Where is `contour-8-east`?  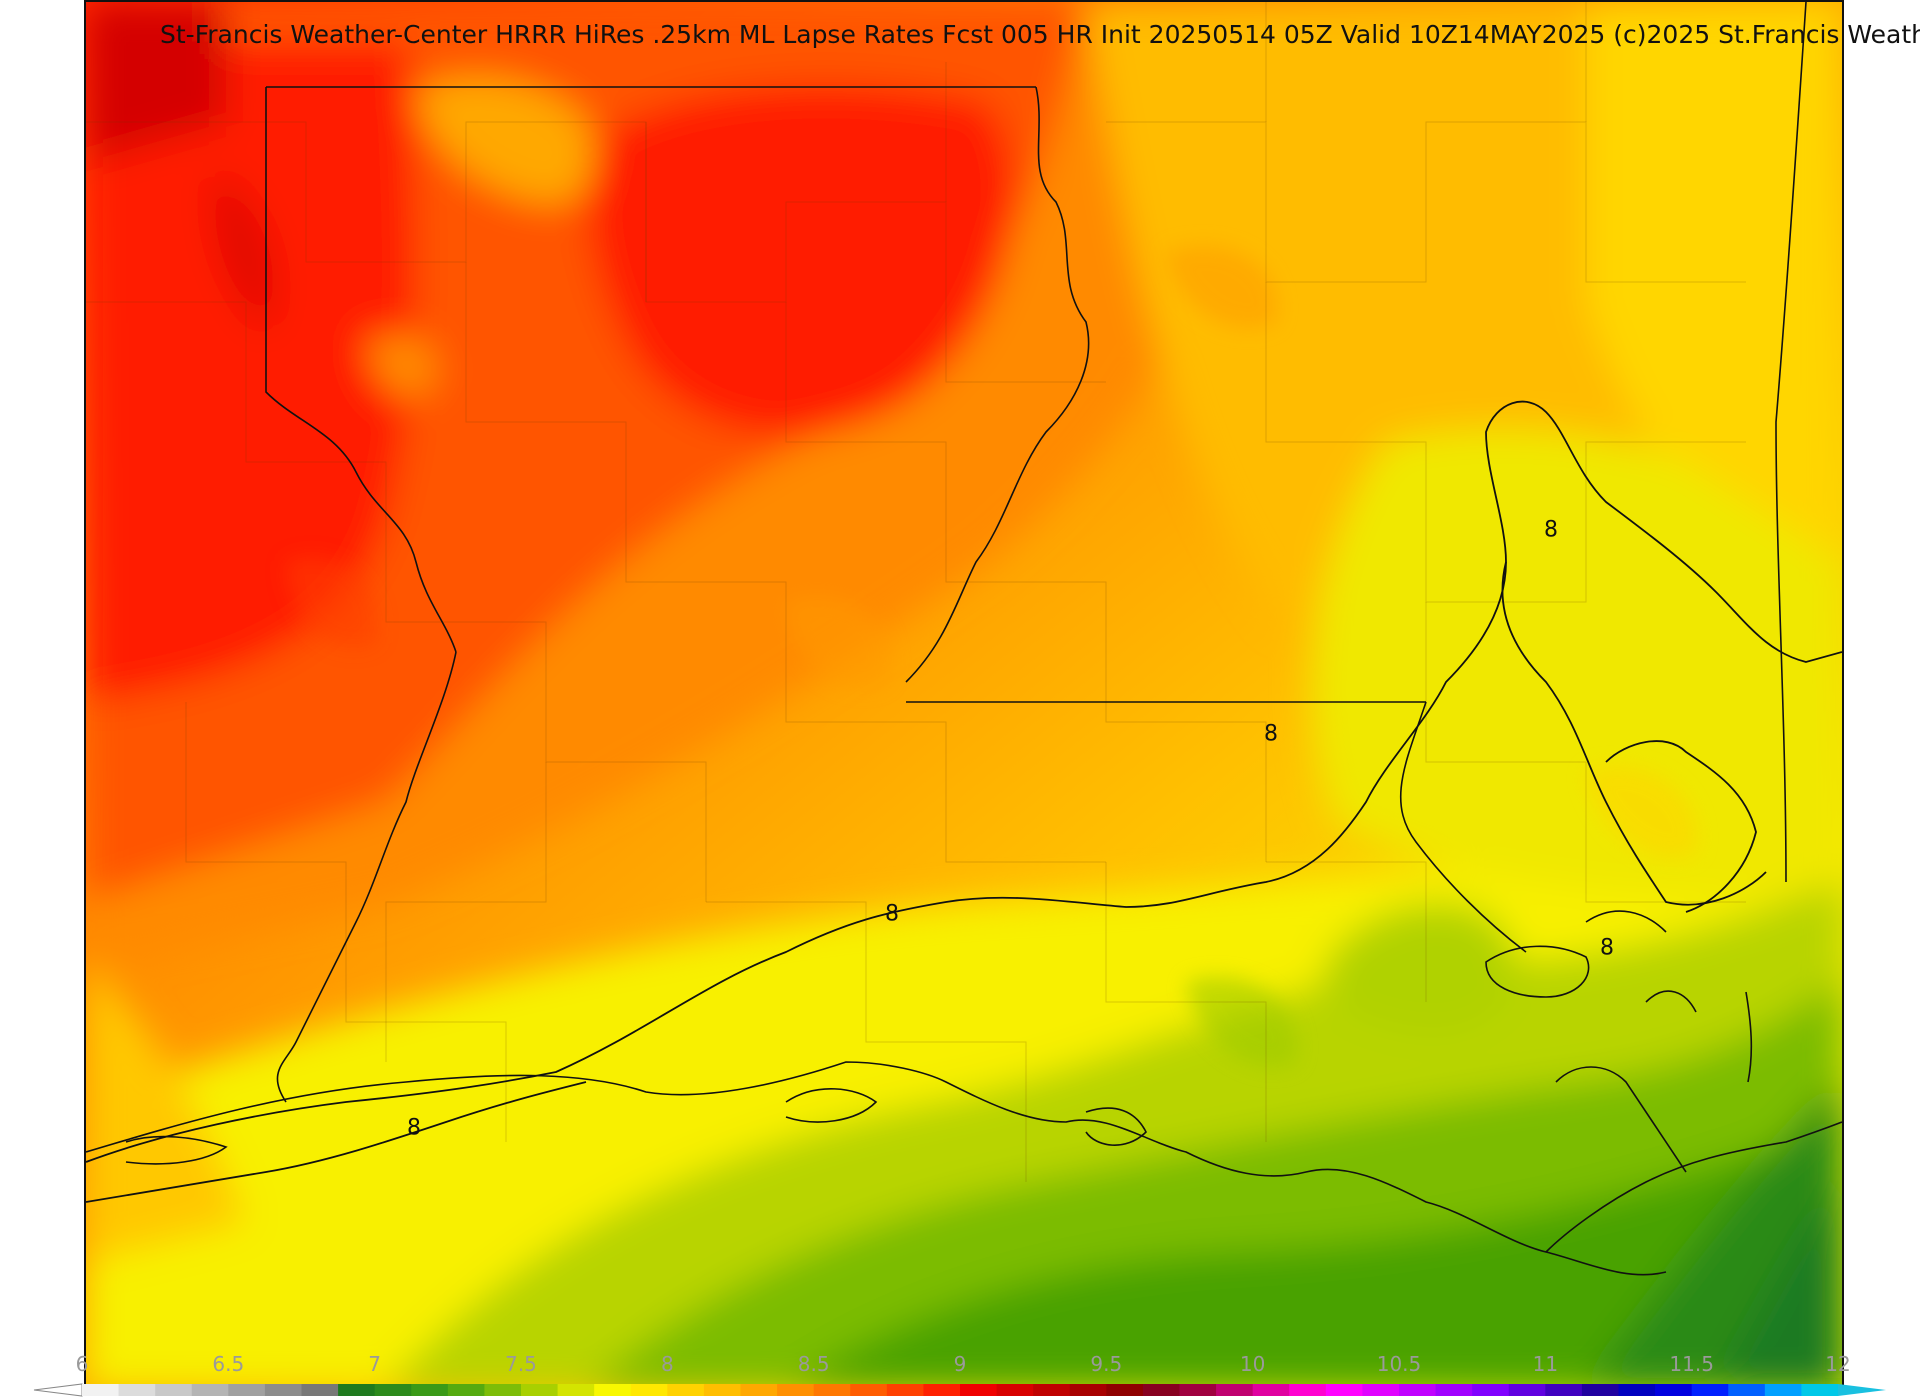
contour-8-east is located at coordinates (1634, 733).